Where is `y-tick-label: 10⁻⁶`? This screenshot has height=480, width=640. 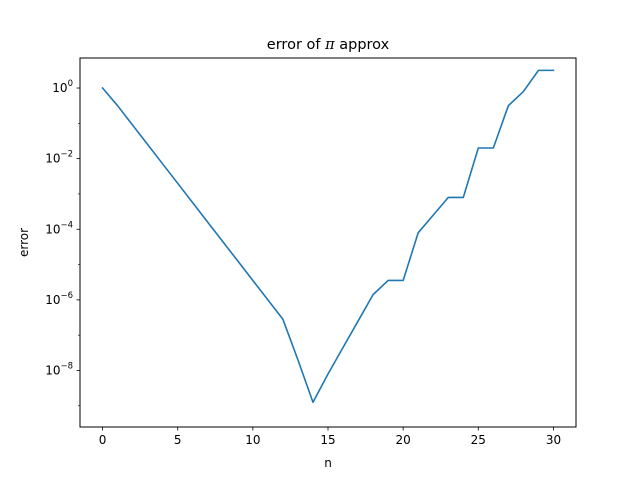
y-tick-label: 10⁻⁶ is located at coordinates (59, 299).